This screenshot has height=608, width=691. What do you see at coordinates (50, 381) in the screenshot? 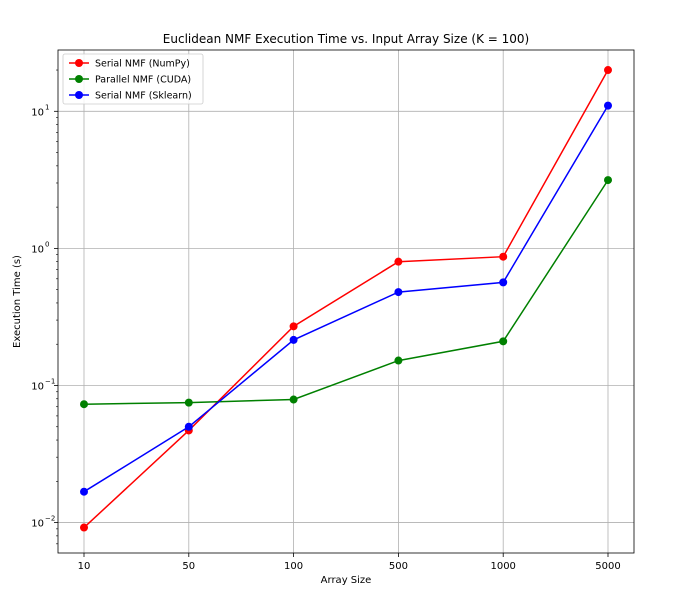
I see `y-tick-exponent: −1` at bounding box center [50, 381].